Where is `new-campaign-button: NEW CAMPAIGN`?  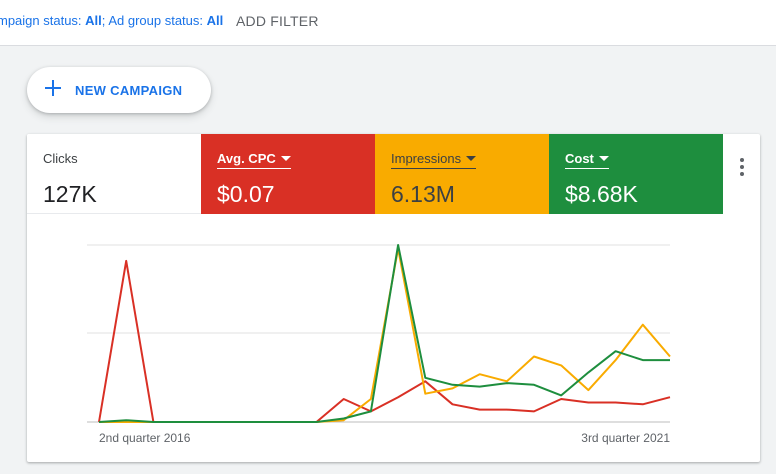
new-campaign-button: NEW CAMPAIGN is located at coordinates (119, 90).